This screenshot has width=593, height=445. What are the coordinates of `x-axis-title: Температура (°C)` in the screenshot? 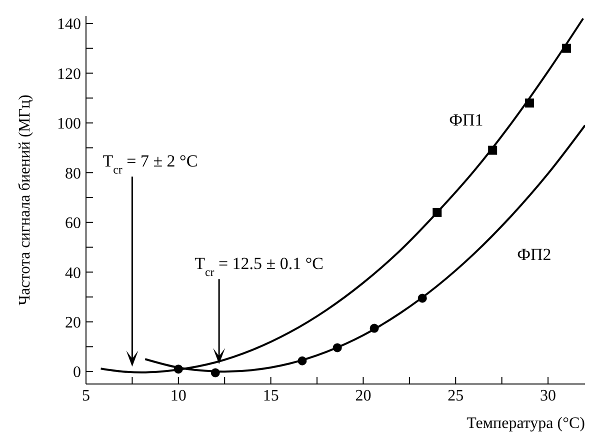 It's located at (525, 423).